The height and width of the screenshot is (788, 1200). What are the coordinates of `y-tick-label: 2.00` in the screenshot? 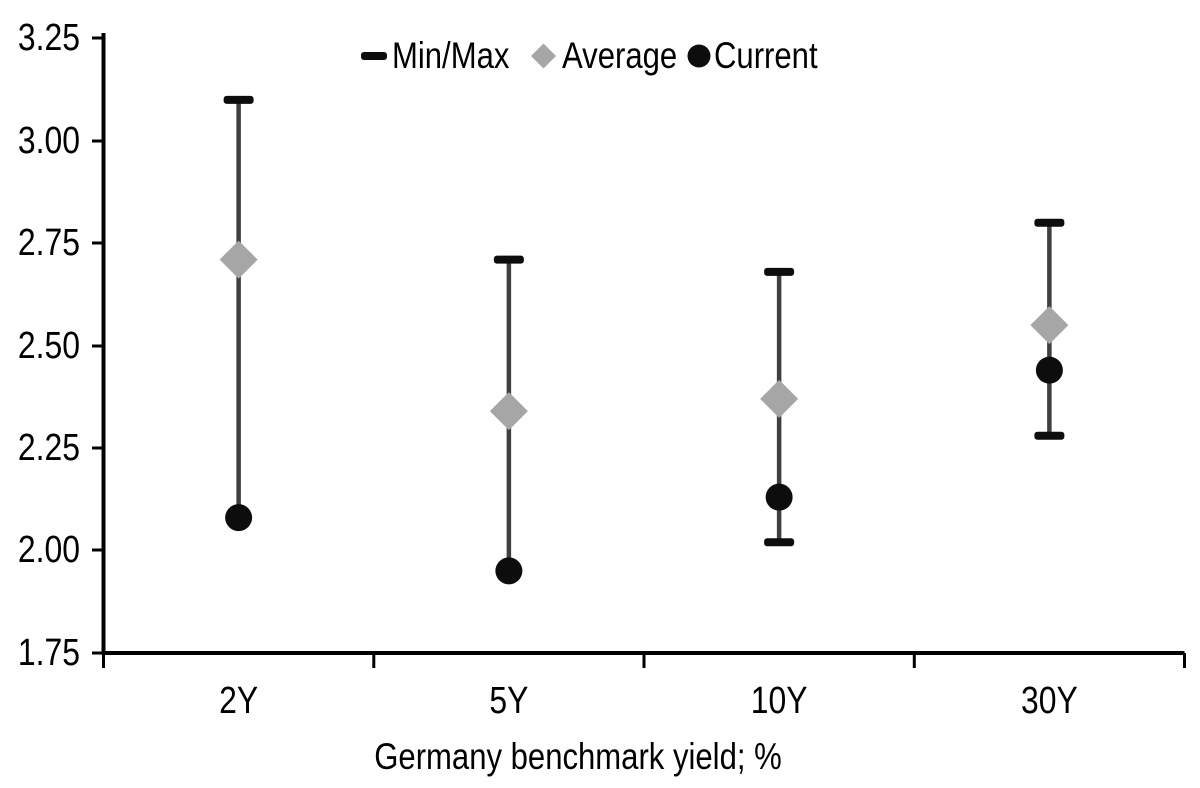 It's located at (49, 549).